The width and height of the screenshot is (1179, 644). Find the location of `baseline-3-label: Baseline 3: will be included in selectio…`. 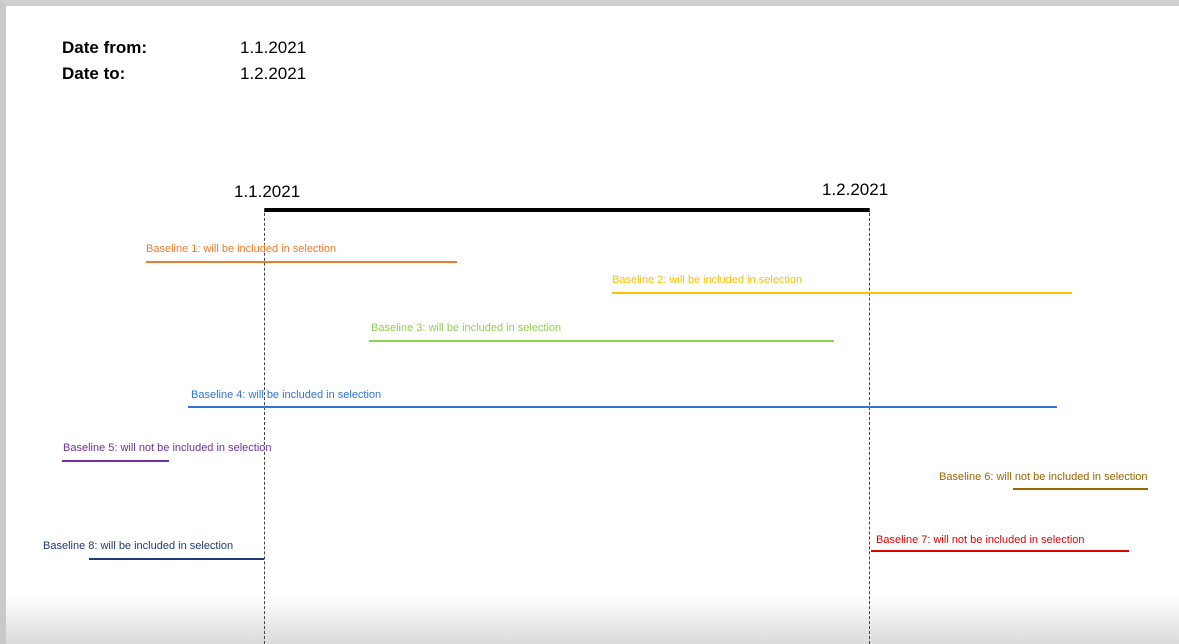

baseline-3-label: Baseline 3: will be included in selectio… is located at coordinates (466, 328).